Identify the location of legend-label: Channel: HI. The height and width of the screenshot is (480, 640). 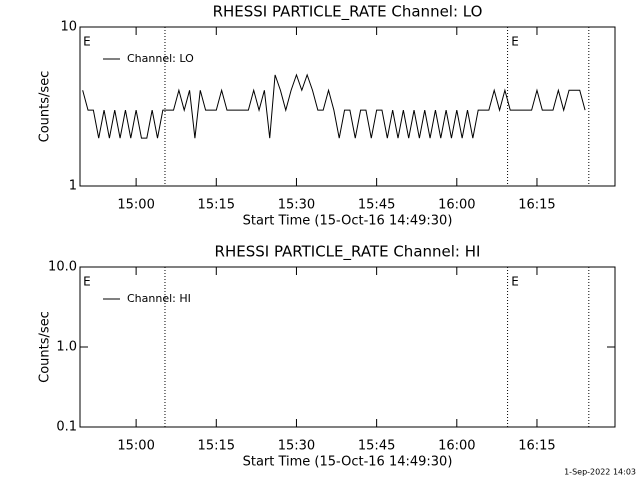
(159, 298).